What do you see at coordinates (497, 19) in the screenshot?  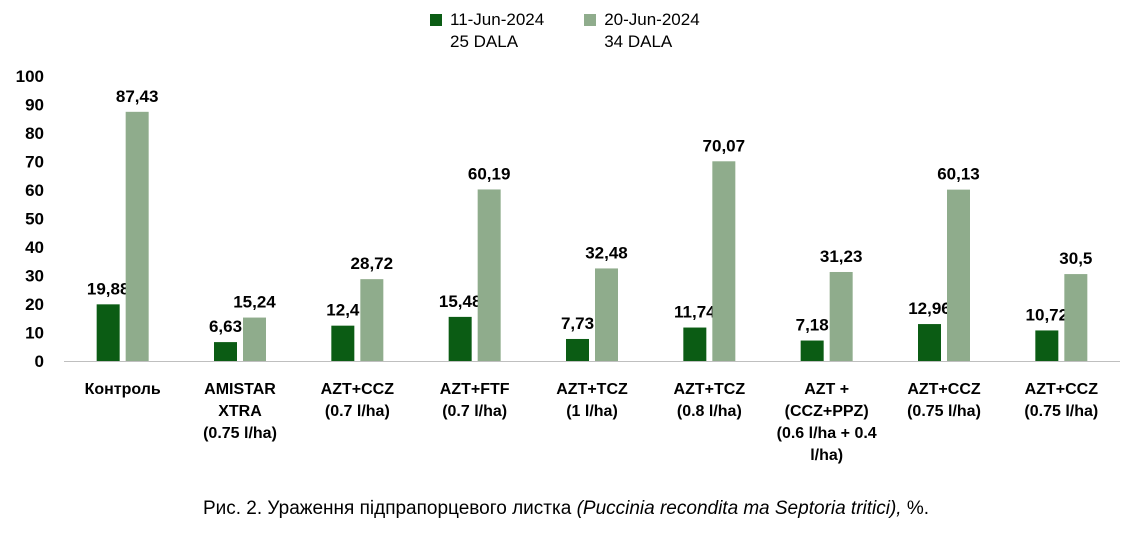 I see `legend-label-series-1: 11-Jun-2024` at bounding box center [497, 19].